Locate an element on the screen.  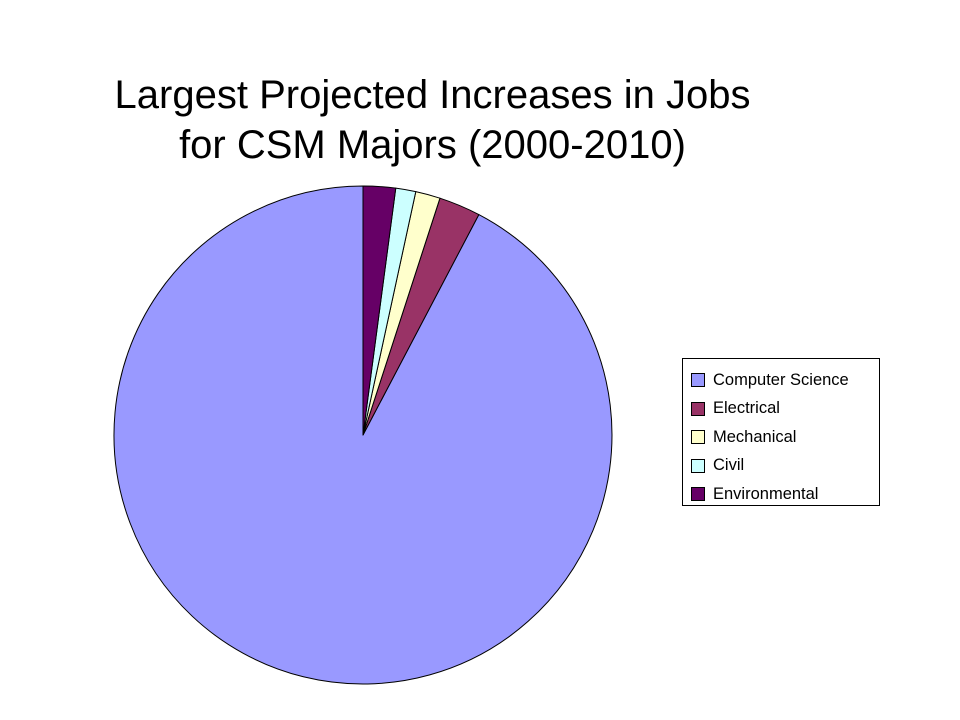
legend-label: Computer Science is located at coordinates (781, 379).